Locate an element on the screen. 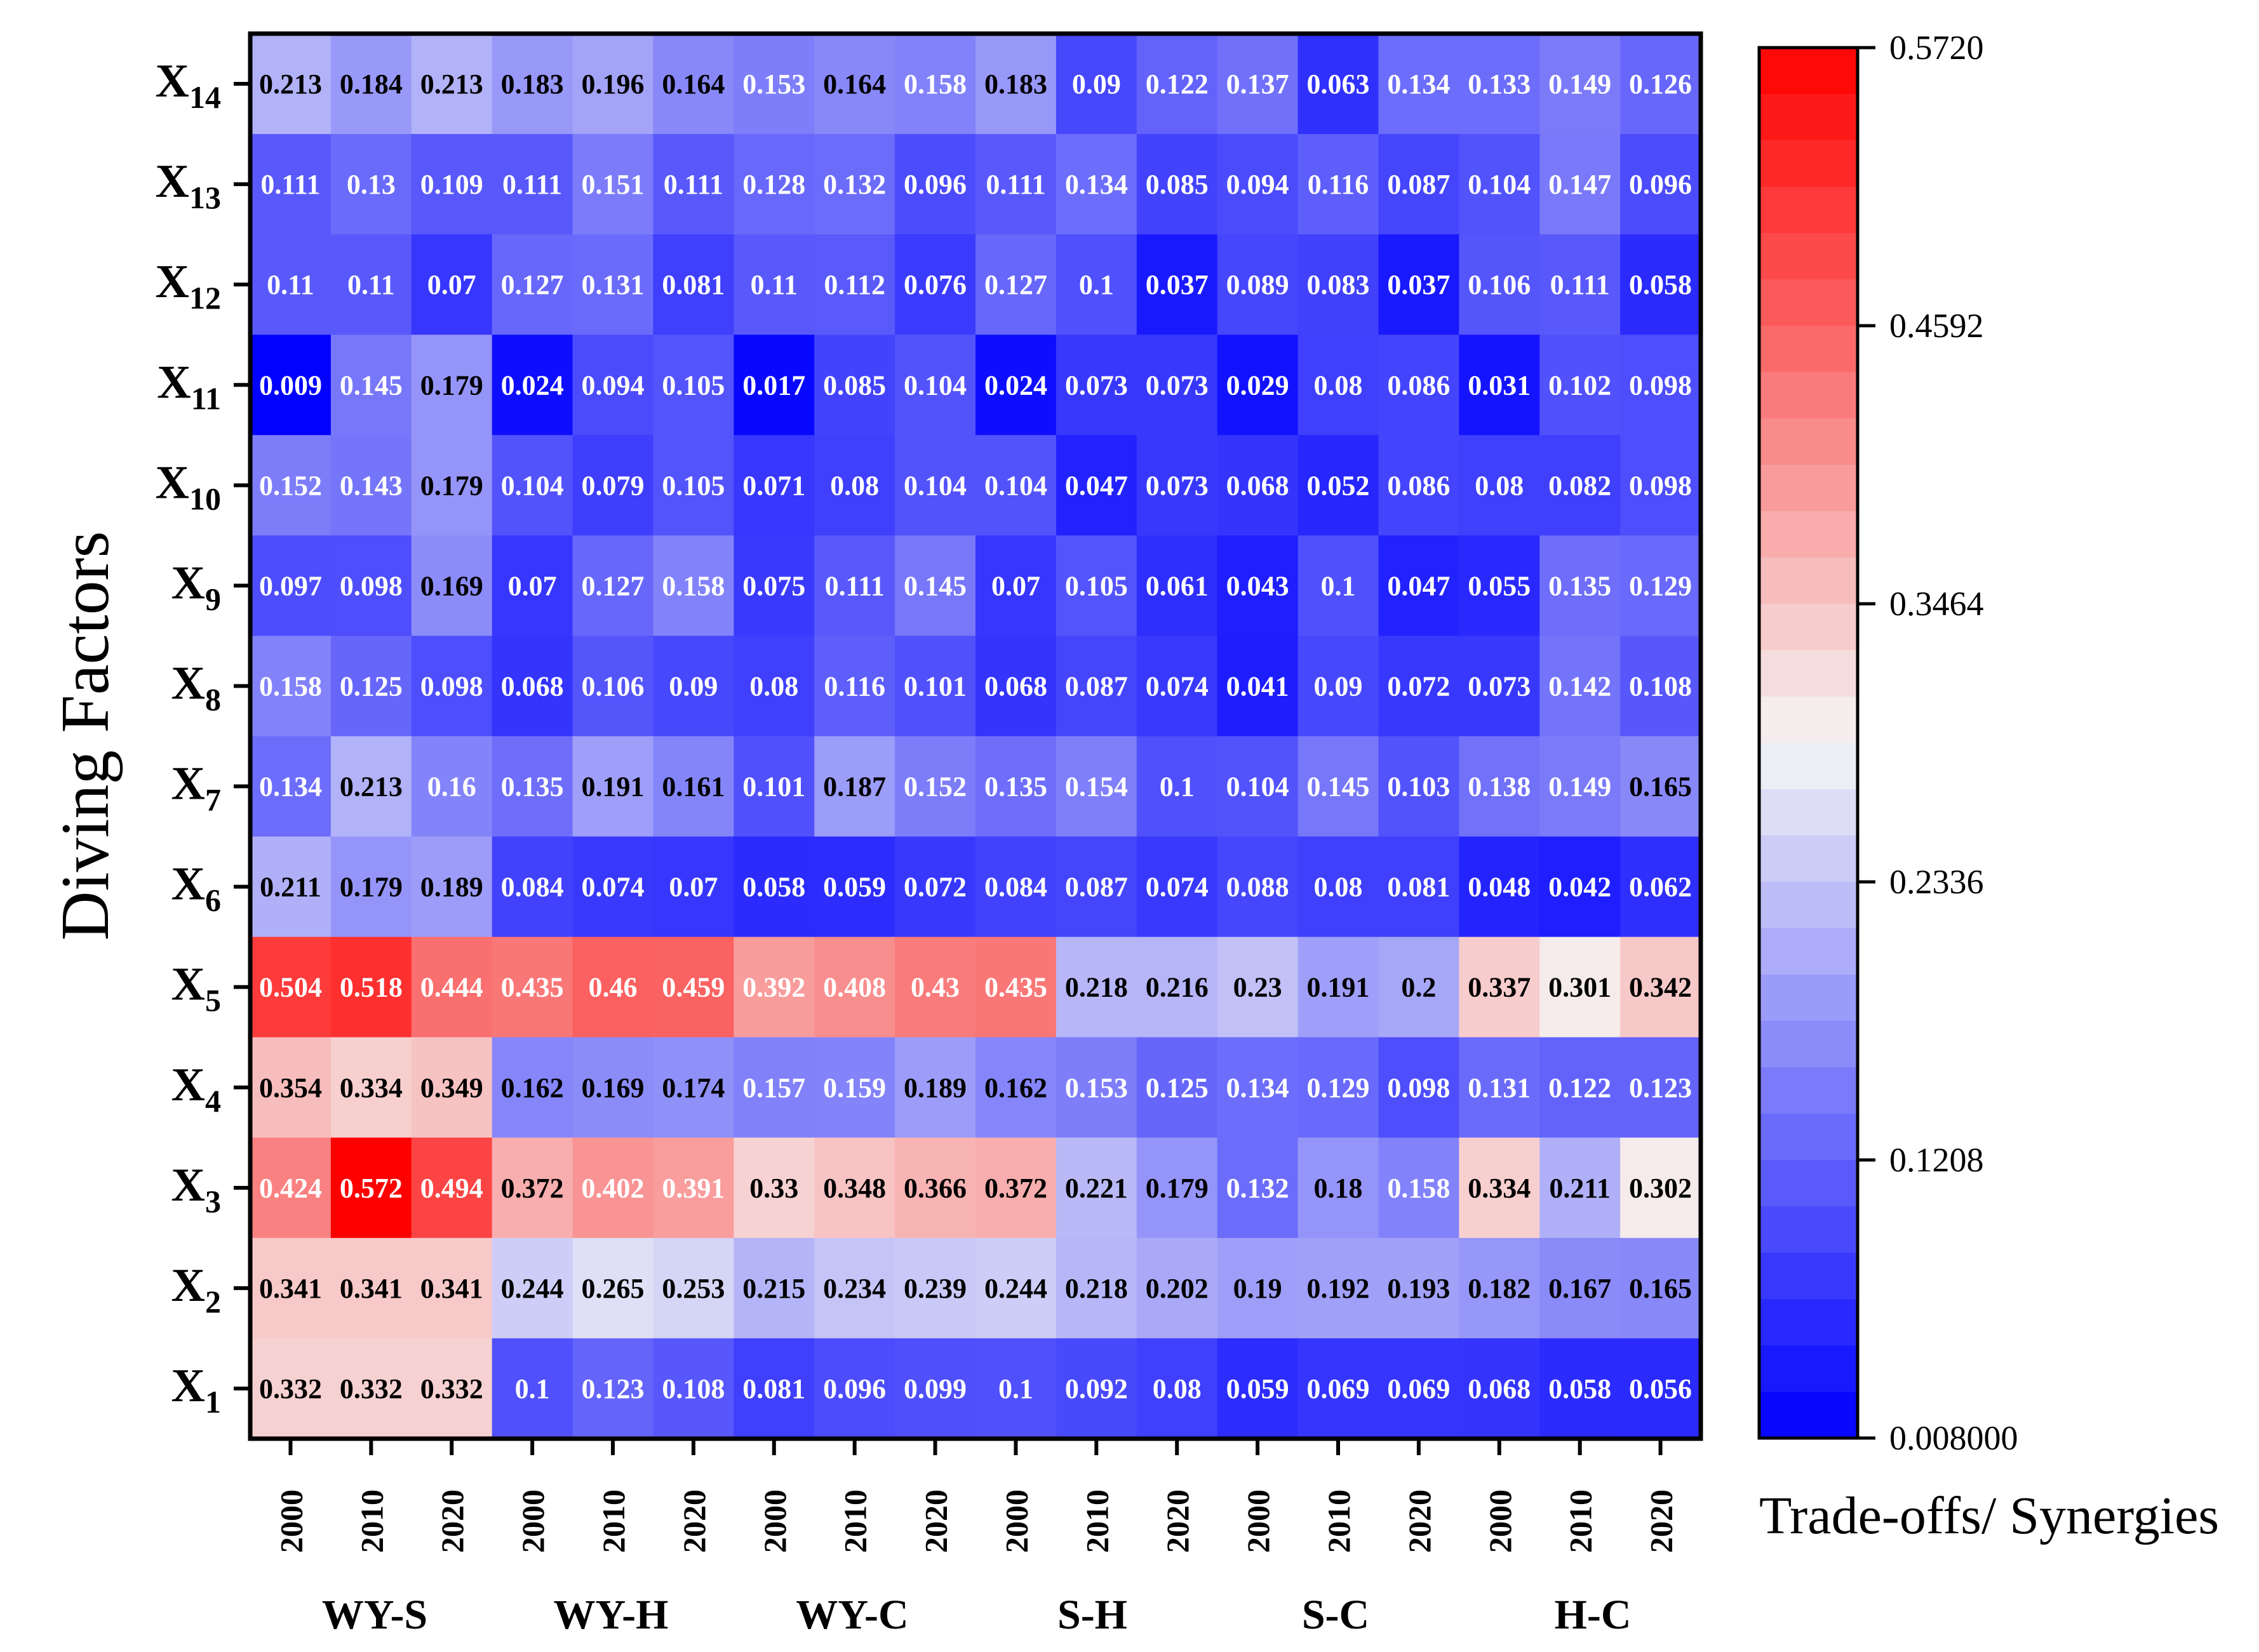 This screenshot has height=1652, width=2259. cell-value-label: 0.068 is located at coordinates (1257, 485).